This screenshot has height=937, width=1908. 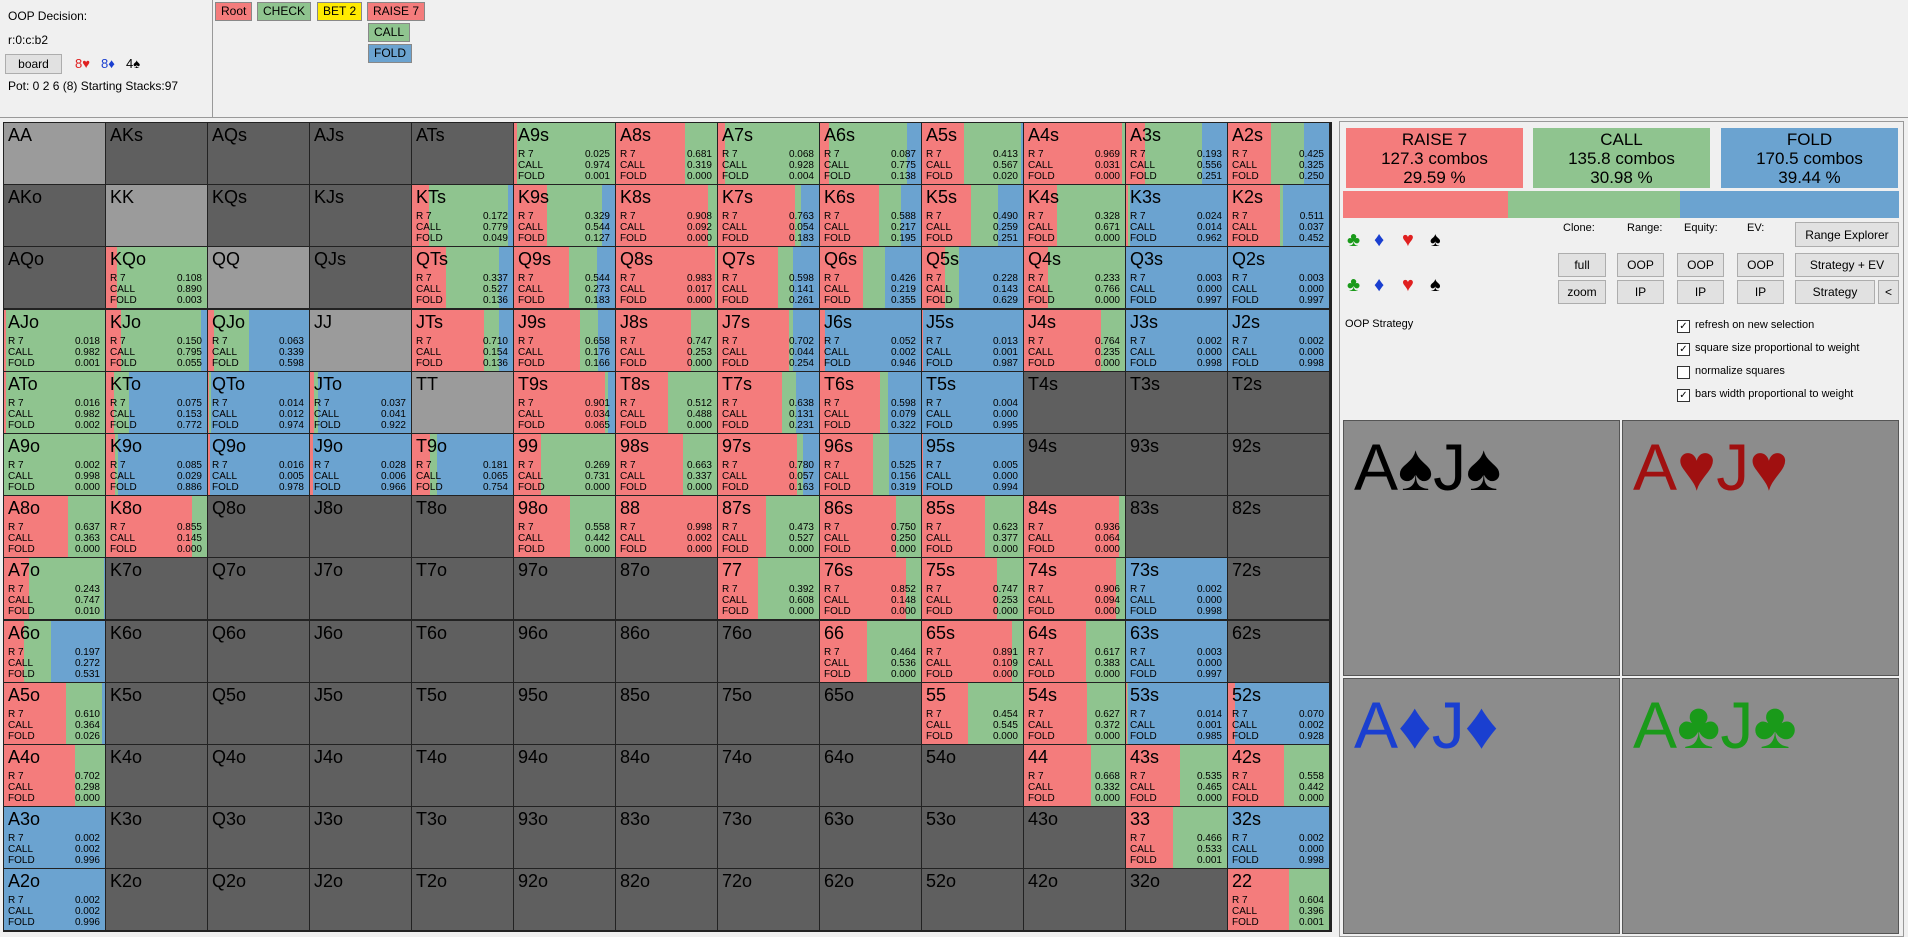 What do you see at coordinates (870, 464) in the screenshot?
I see `hand-cell: R 7 0.525 CALL 0.156 FOLD 0.319 96s` at bounding box center [870, 464].